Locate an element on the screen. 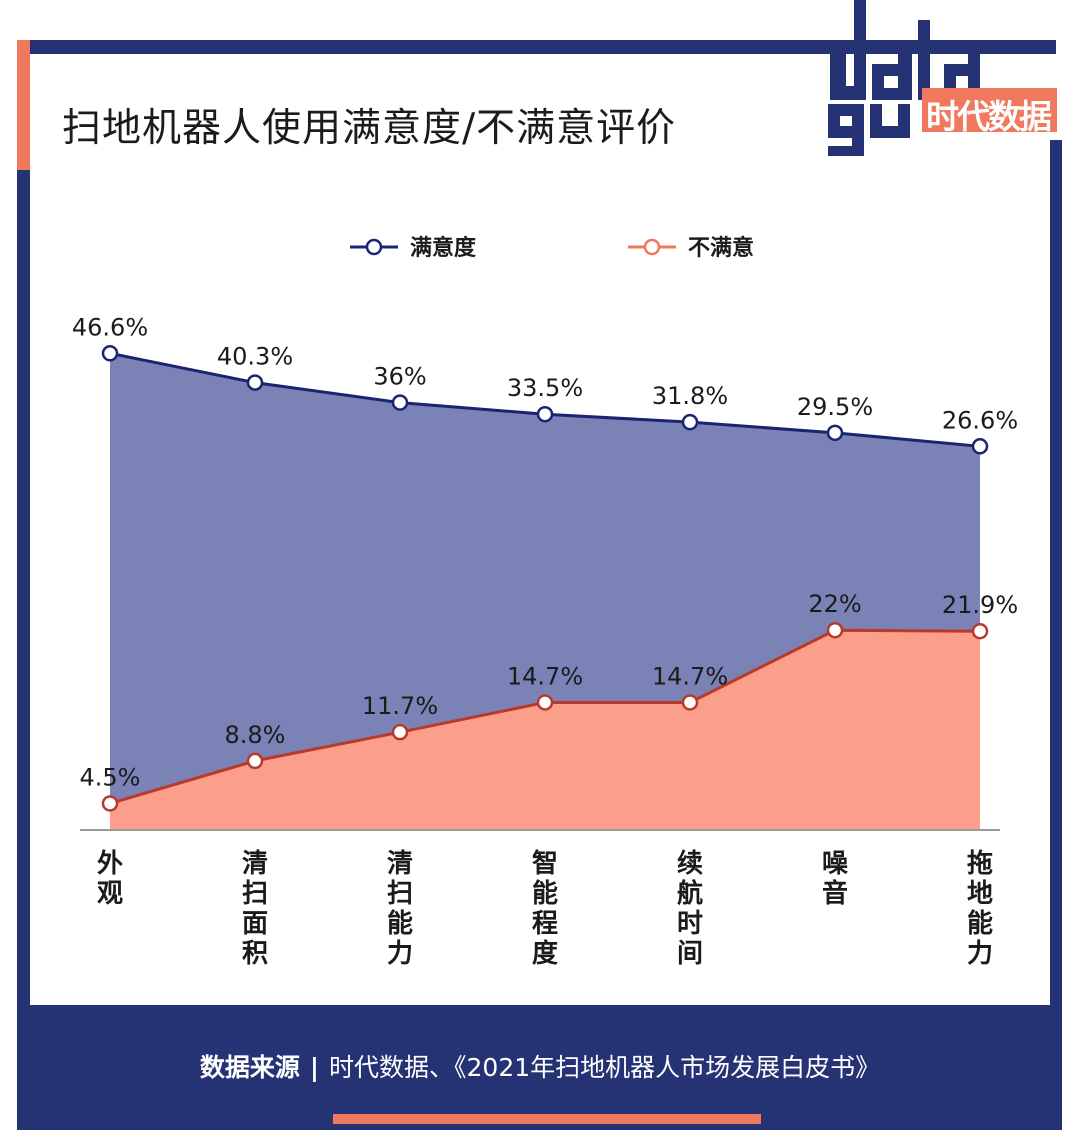 The image size is (1080, 1144). footer-band is located at coordinates (539, 1067).